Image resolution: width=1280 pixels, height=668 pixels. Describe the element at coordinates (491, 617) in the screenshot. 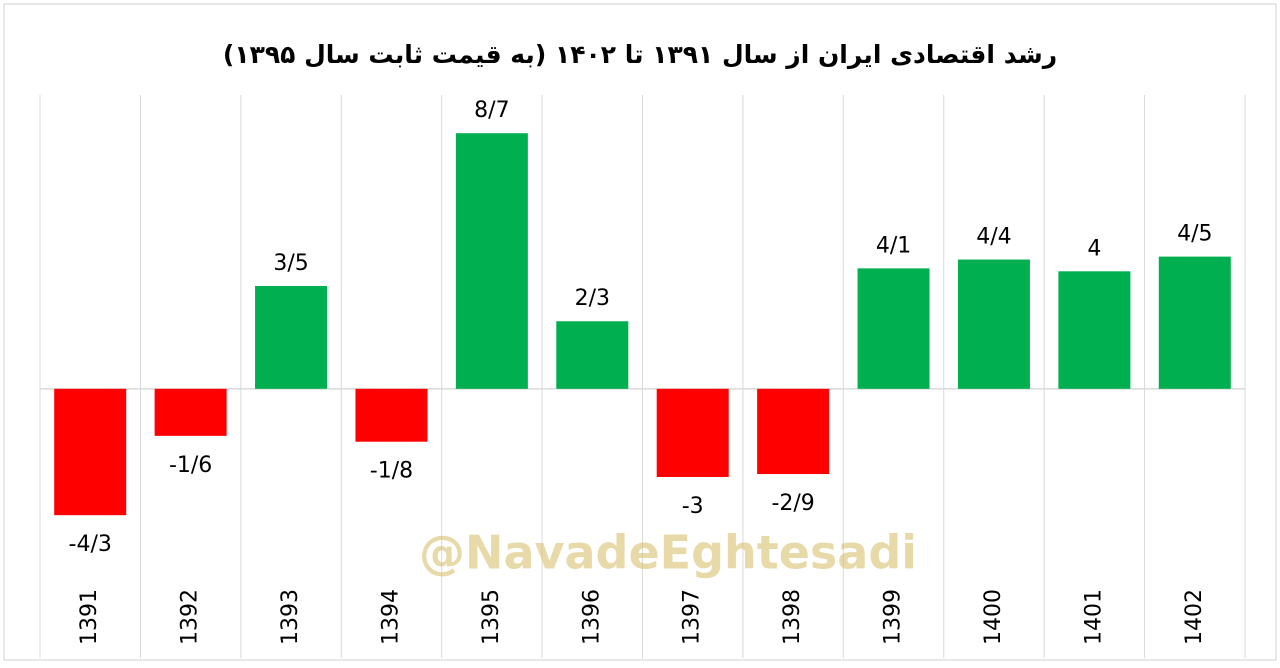

I see `x-tick-label: 1395` at that location.